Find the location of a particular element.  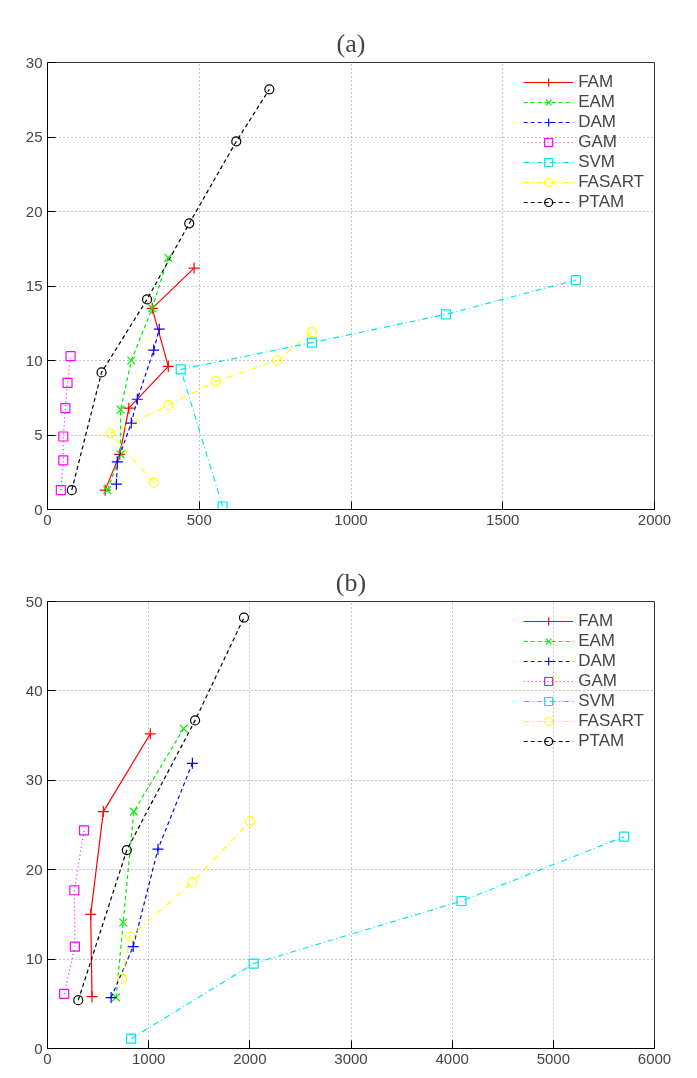

y-tick-label: 50 is located at coordinates (34, 601).